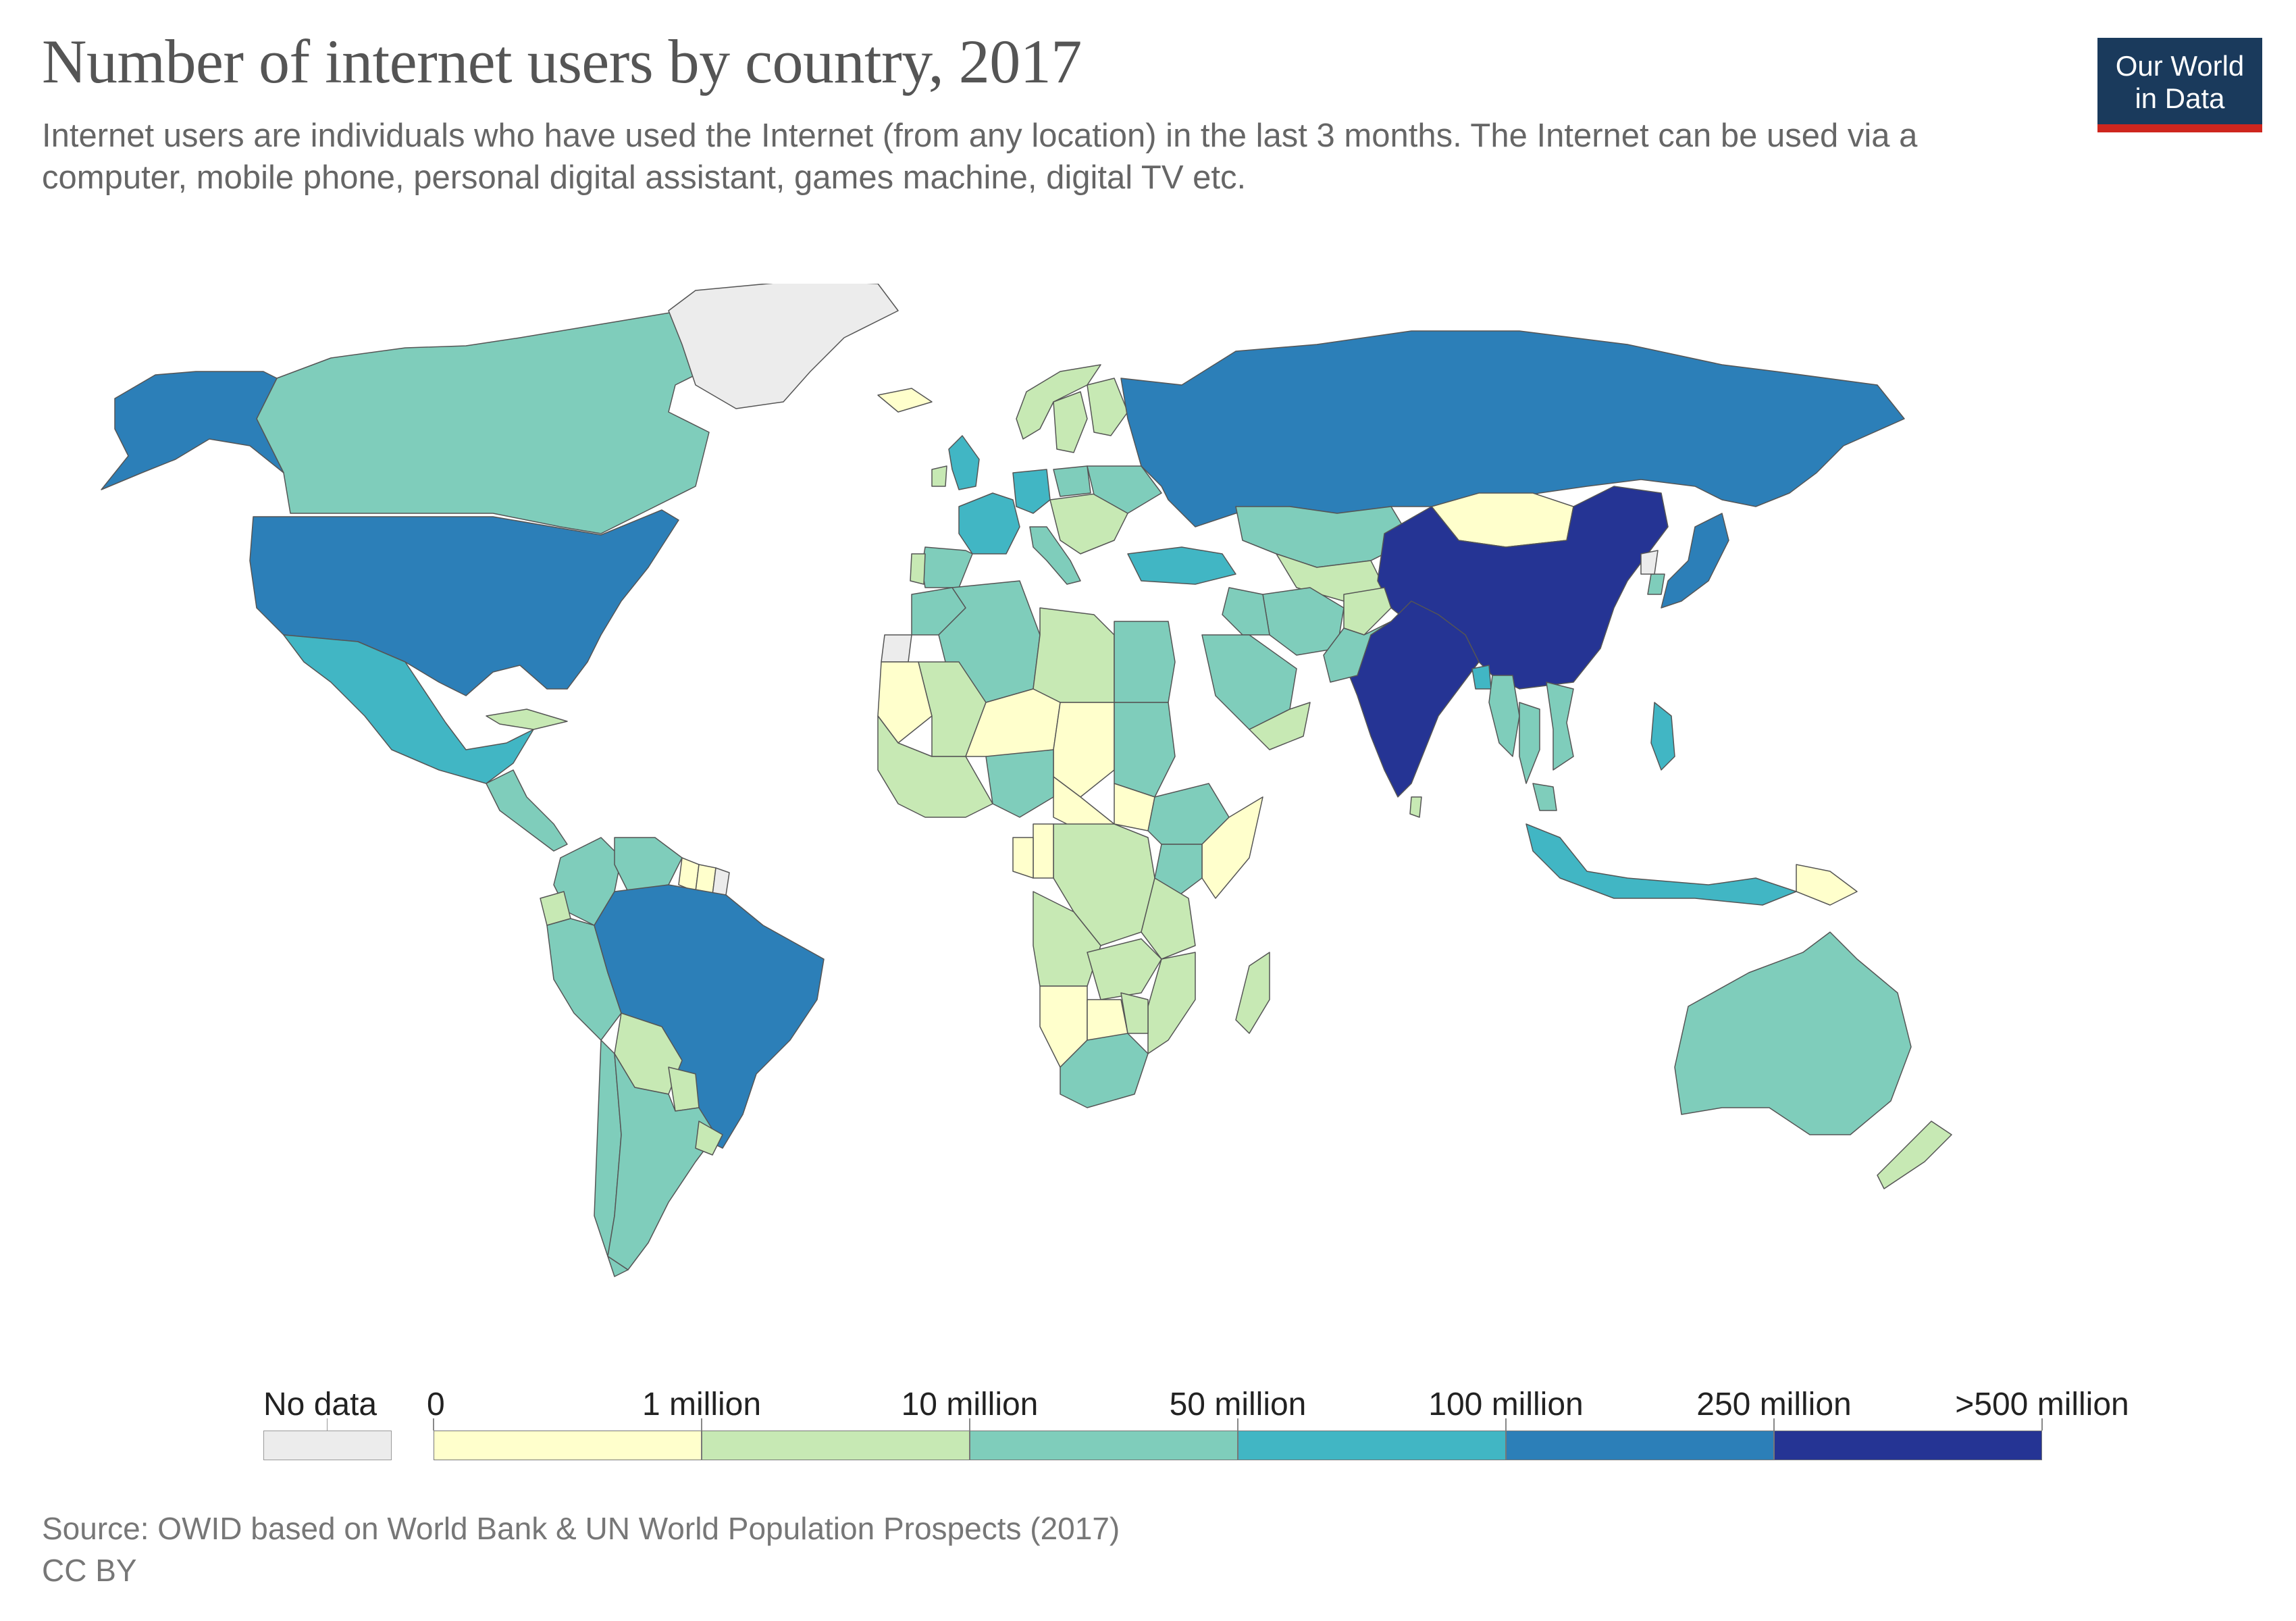 Image resolution: width=2296 pixels, height=1621 pixels. I want to click on region-turkey: Turkey, so click(1181, 565).